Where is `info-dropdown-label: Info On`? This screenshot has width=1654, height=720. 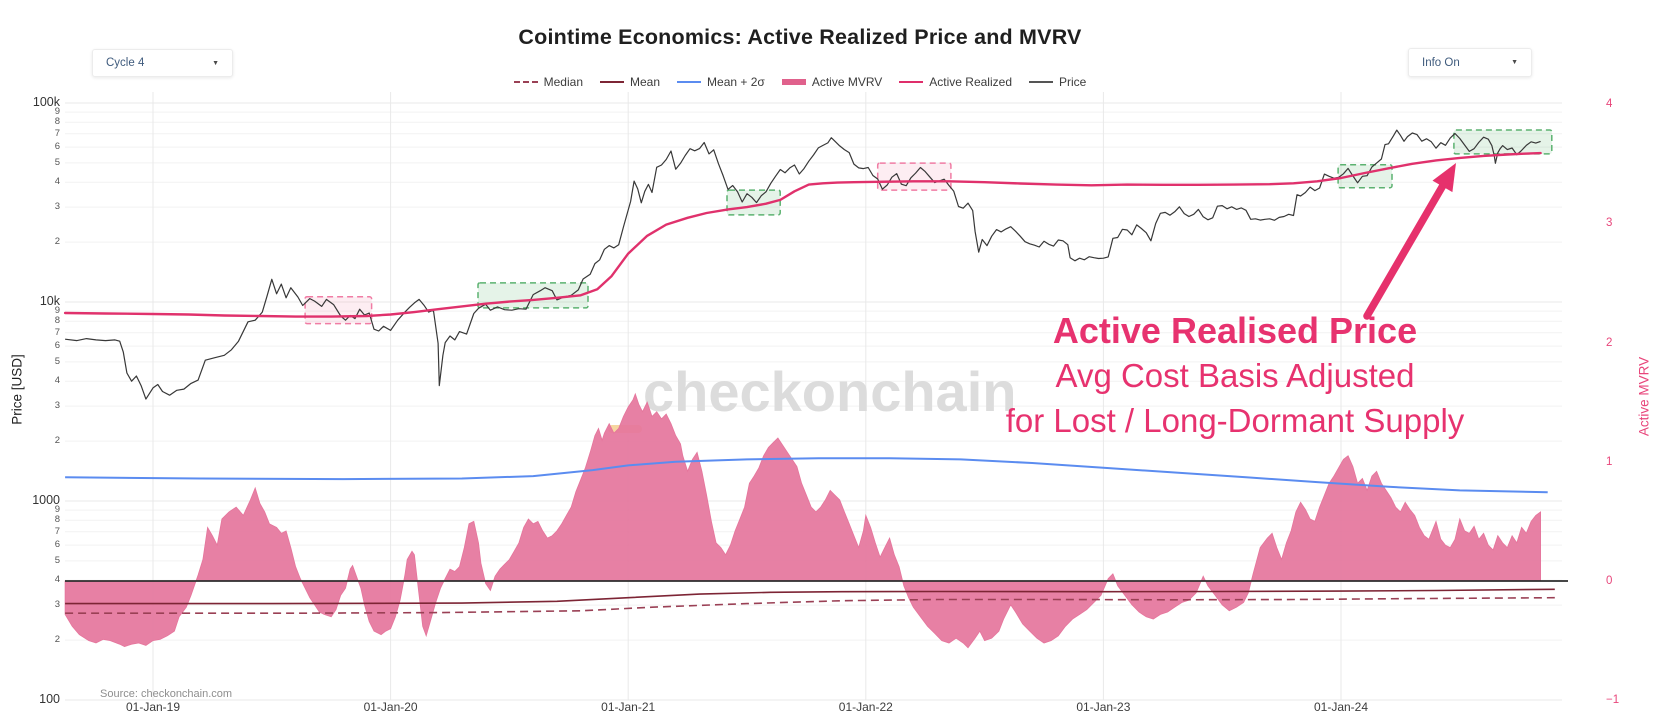
info-dropdown-label: Info On is located at coordinates (1441, 62).